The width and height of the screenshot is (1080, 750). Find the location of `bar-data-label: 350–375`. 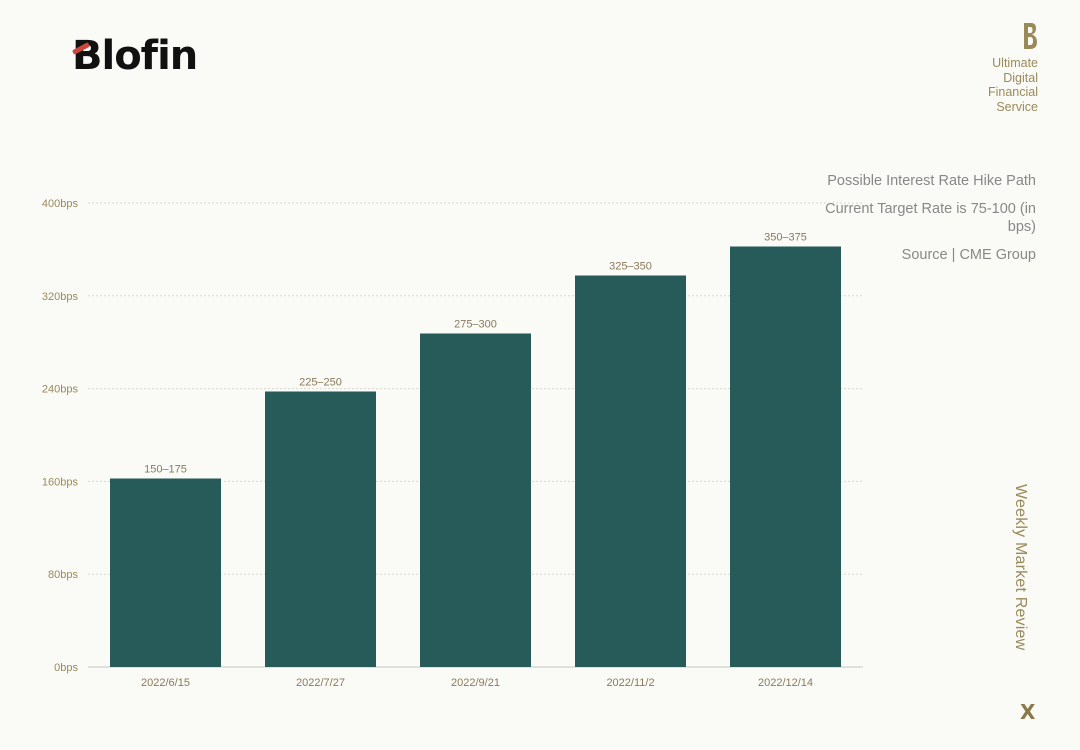

bar-data-label: 350–375 is located at coordinates (785, 238).